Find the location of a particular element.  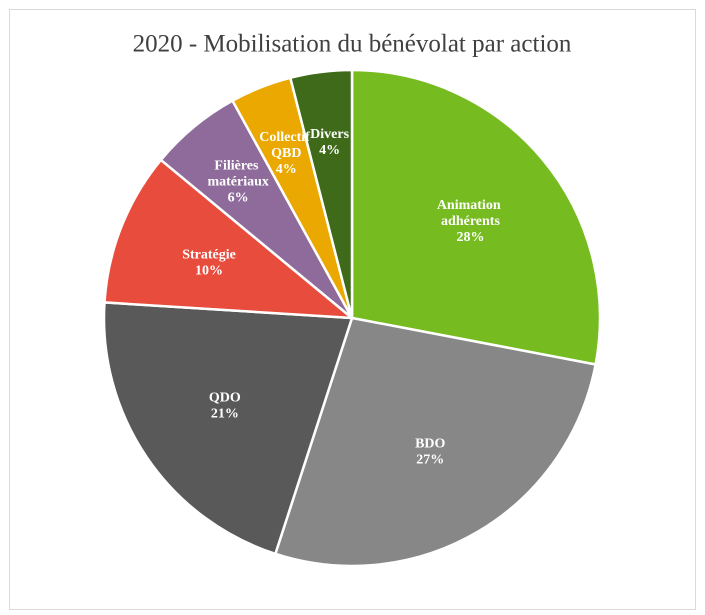

category-label: Collectif QBD is located at coordinates (286, 145).